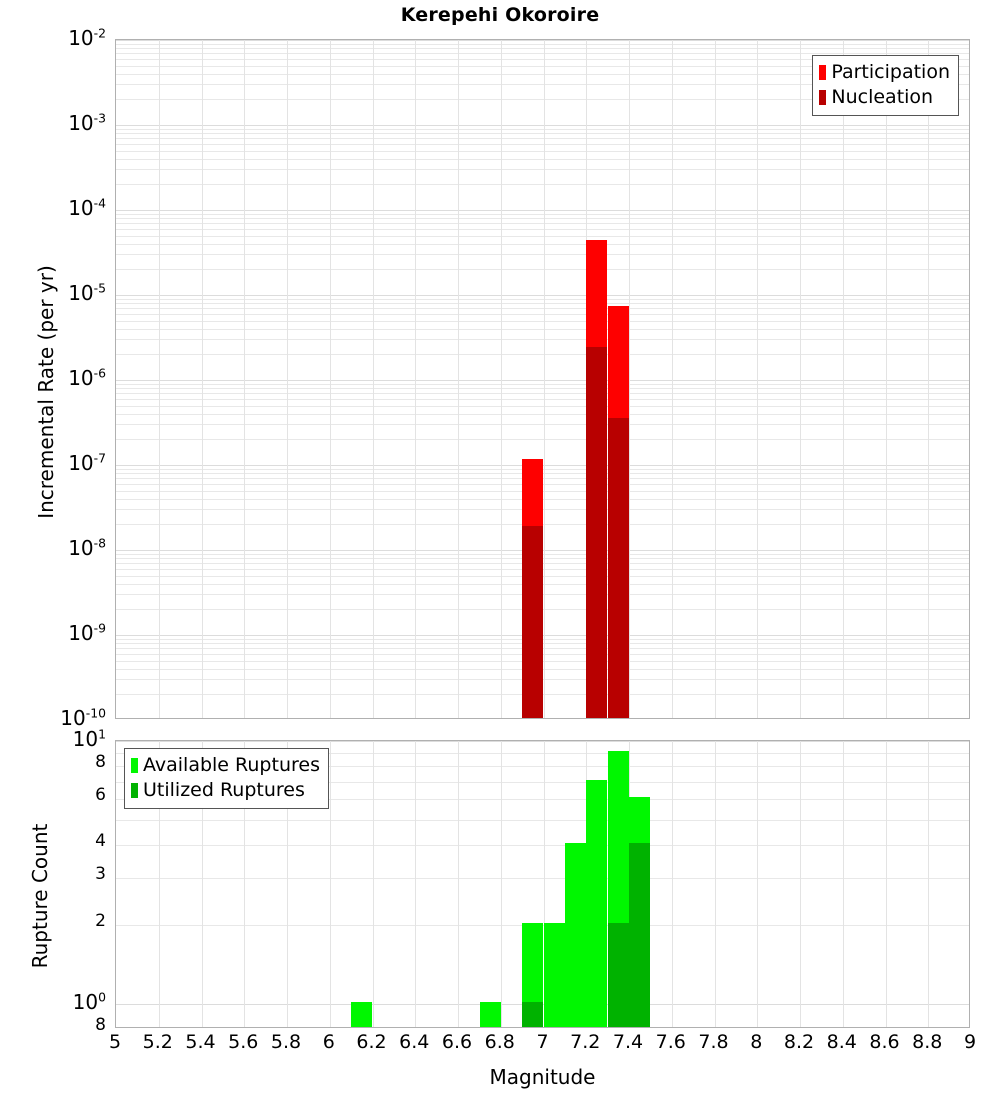 The image size is (1000, 1100). Describe the element at coordinates (500, 15) in the screenshot. I see `page-title: Kerepehi Okoroire` at that location.